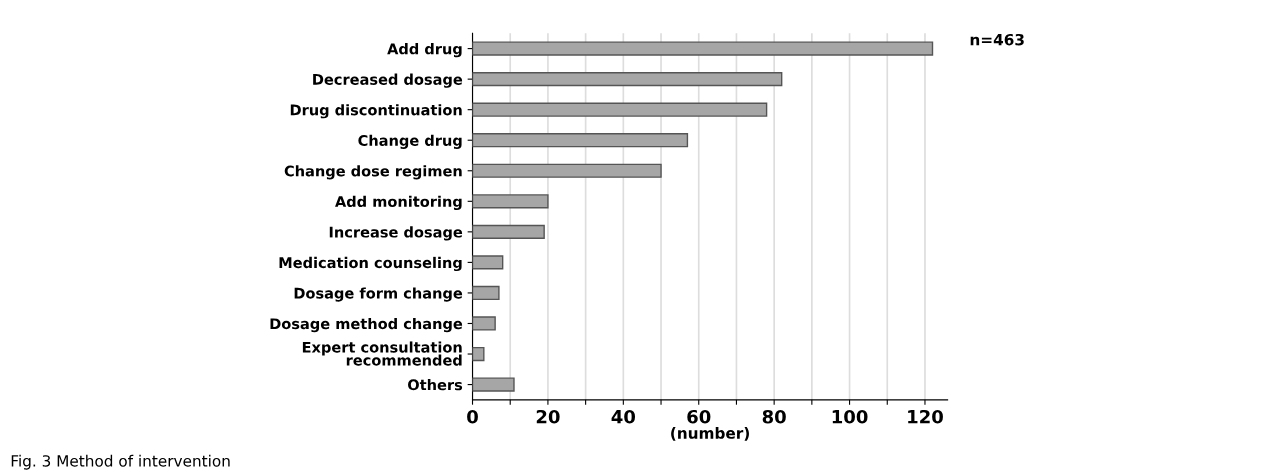 The height and width of the screenshot is (476, 1284). I want to click on y-tick-label: Drug discontinuation, so click(376, 111).